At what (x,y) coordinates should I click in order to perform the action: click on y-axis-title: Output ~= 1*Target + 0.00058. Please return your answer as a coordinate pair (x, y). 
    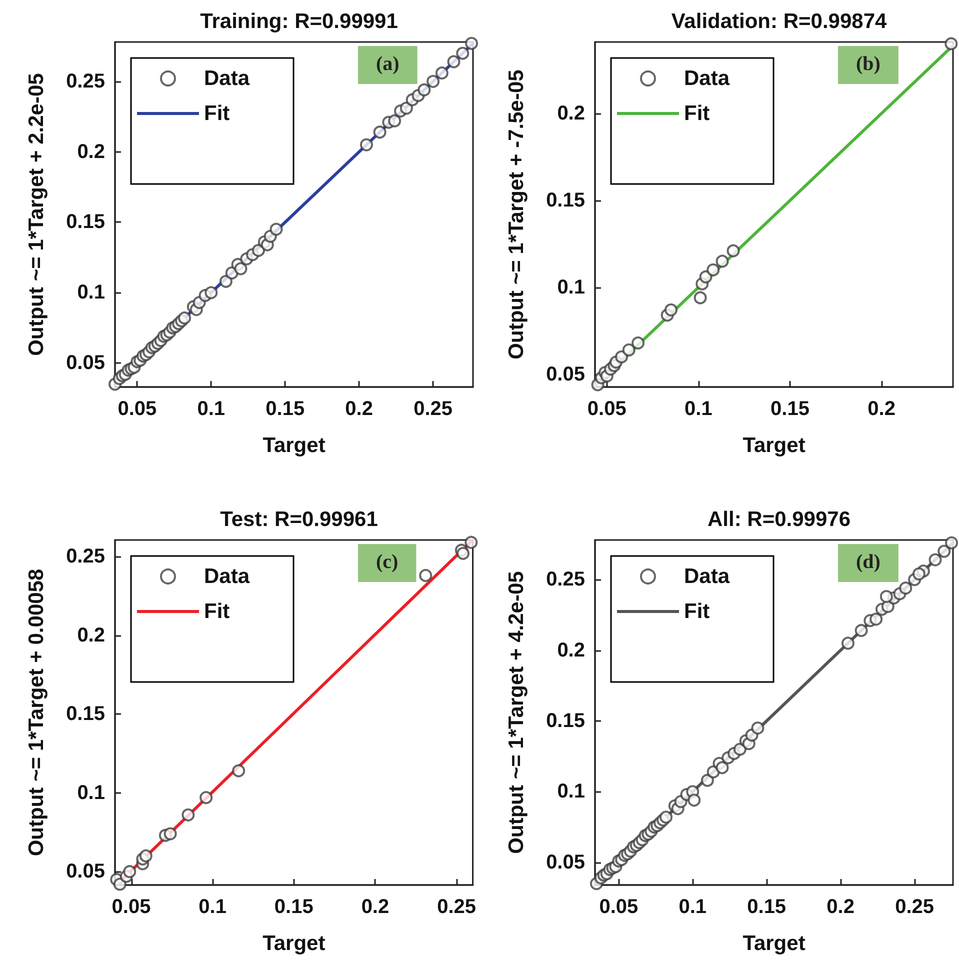
    Looking at the image, I should click on (36, 712).